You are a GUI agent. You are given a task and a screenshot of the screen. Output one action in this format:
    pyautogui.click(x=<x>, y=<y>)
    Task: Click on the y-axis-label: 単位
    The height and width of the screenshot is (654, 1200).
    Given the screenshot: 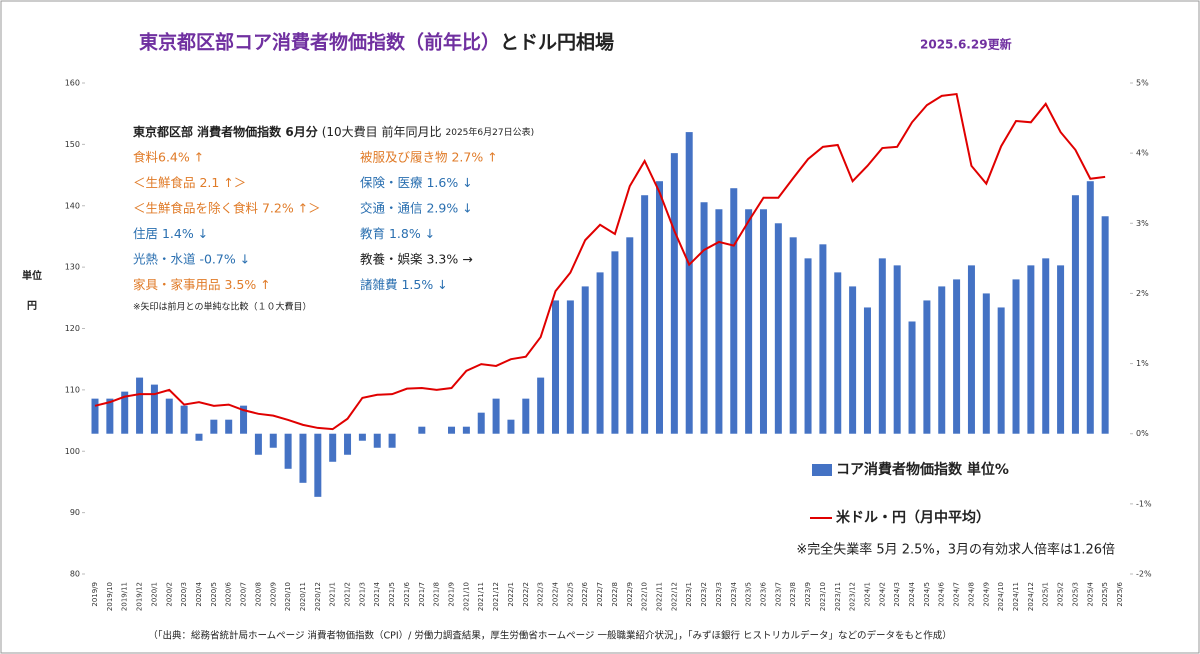 What is the action you would take?
    pyautogui.click(x=32, y=275)
    